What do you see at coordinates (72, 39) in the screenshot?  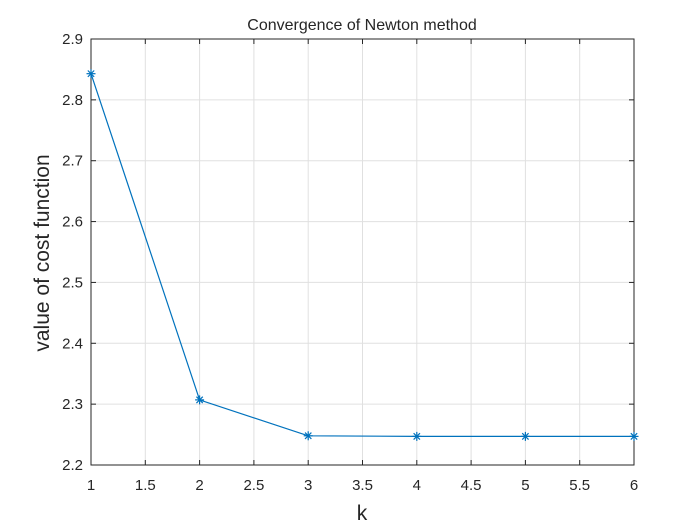 I see `y-tick-label: 2.9` at bounding box center [72, 39].